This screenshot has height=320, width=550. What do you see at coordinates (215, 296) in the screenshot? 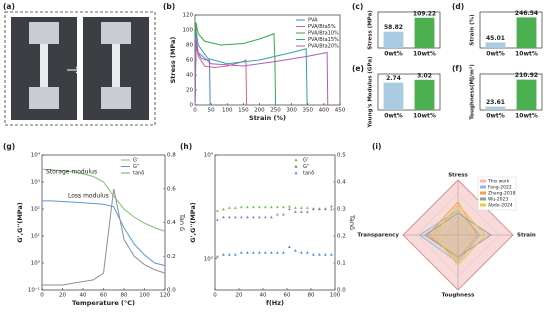
I see `x-tick-label: 0` at bounding box center [215, 296].